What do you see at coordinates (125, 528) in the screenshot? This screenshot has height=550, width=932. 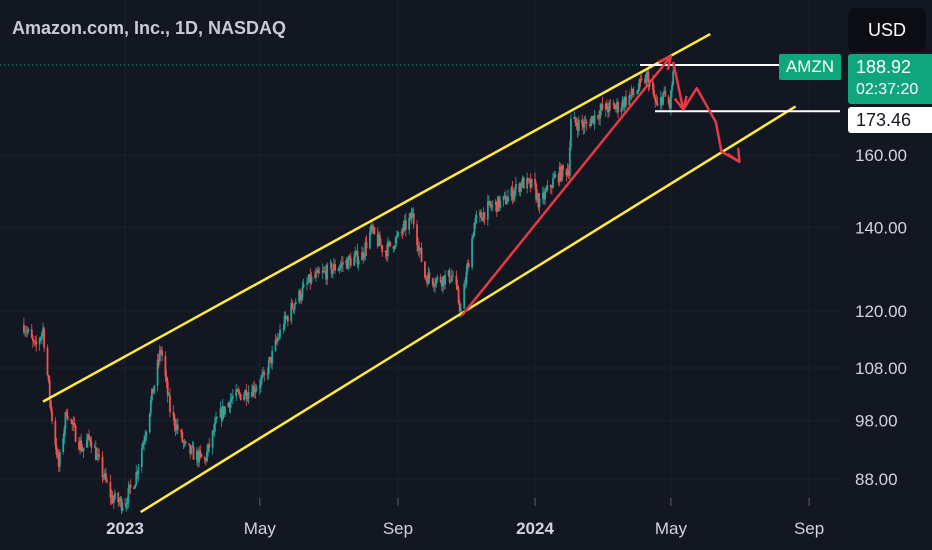 I see `x-tick-label: 2023` at bounding box center [125, 528].